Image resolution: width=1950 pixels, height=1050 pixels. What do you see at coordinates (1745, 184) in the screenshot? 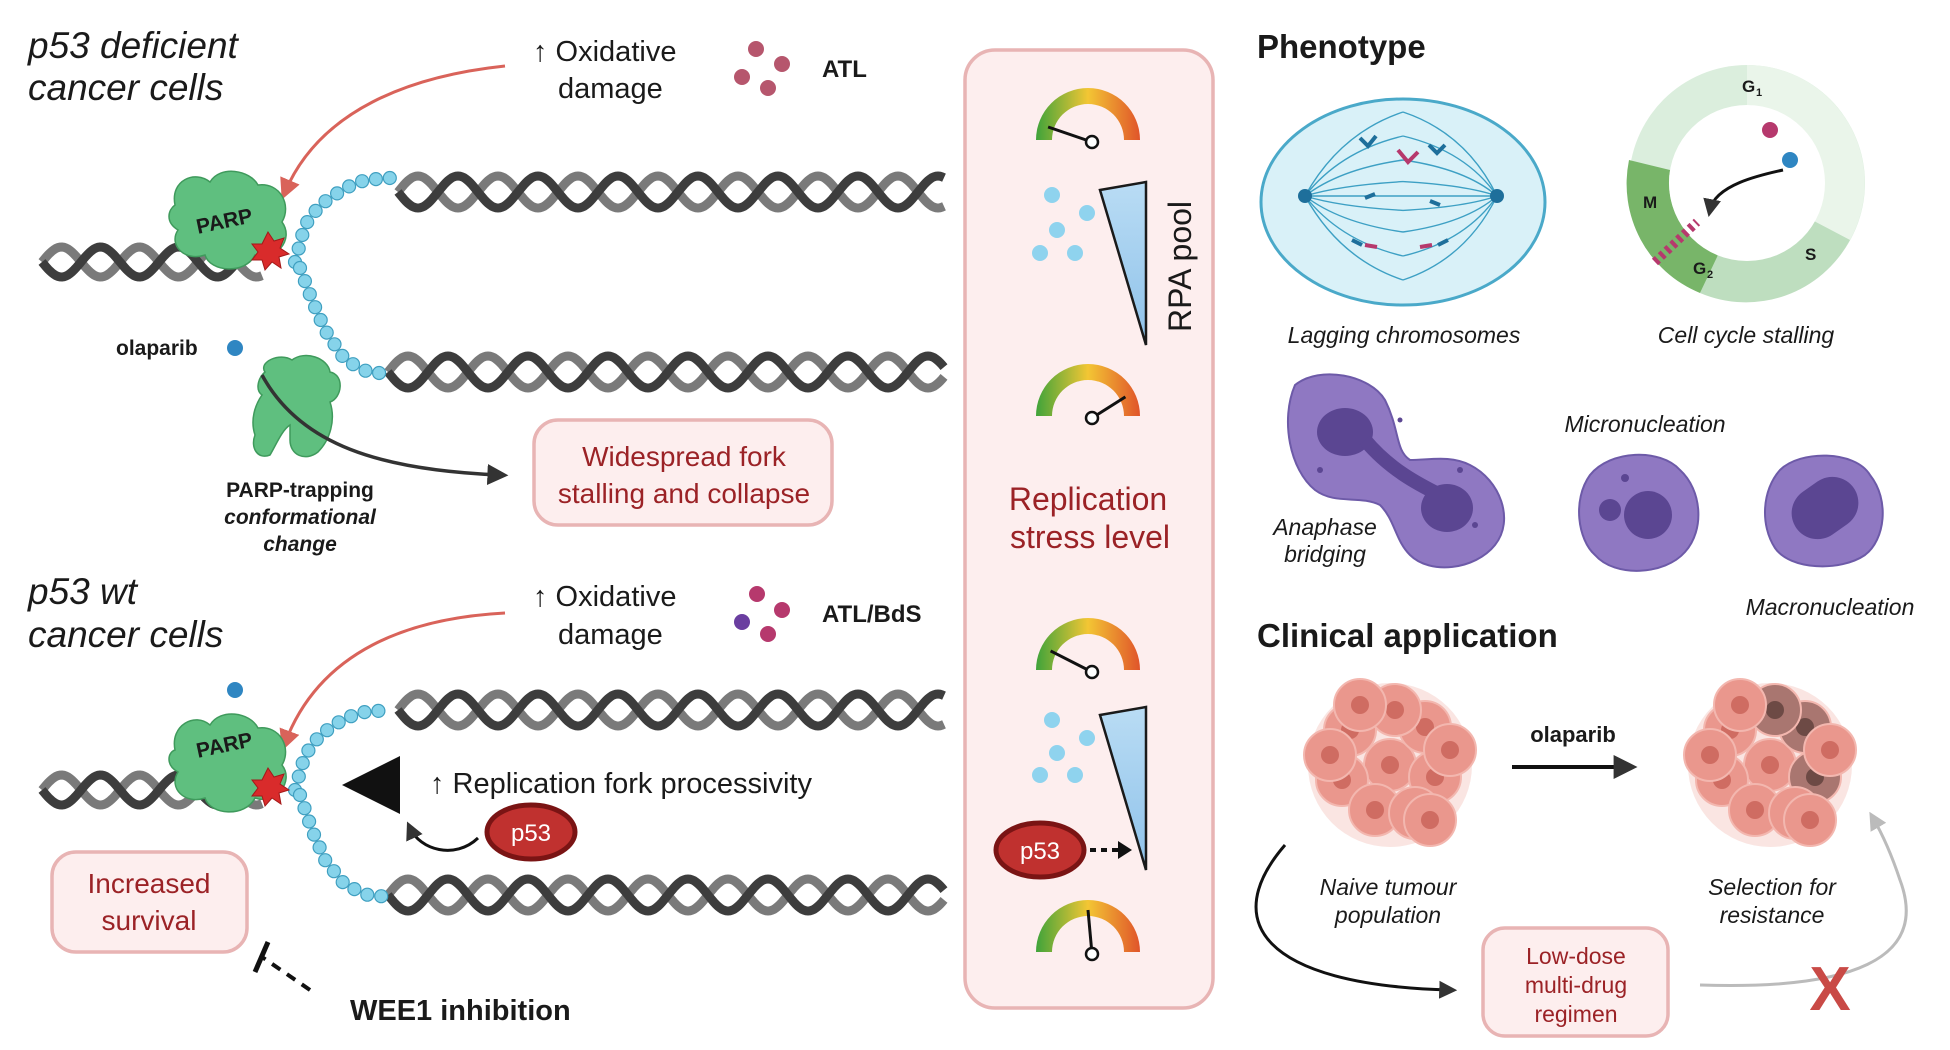
I see `cell-cycle-icon: G 1 S G 2 M` at bounding box center [1745, 184].